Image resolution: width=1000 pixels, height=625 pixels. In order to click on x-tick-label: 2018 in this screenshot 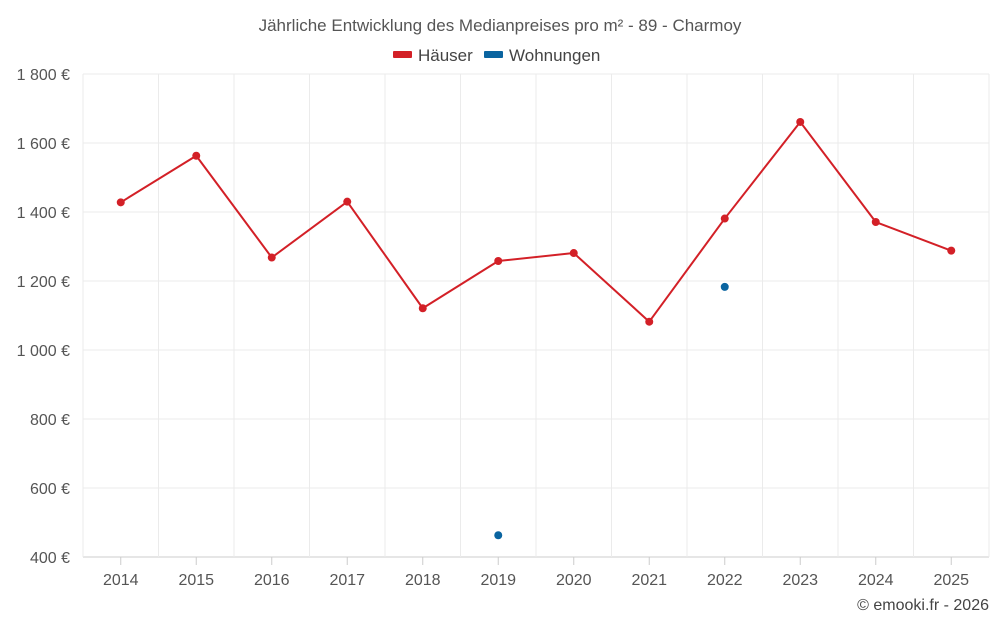, I will do `click(423, 580)`.